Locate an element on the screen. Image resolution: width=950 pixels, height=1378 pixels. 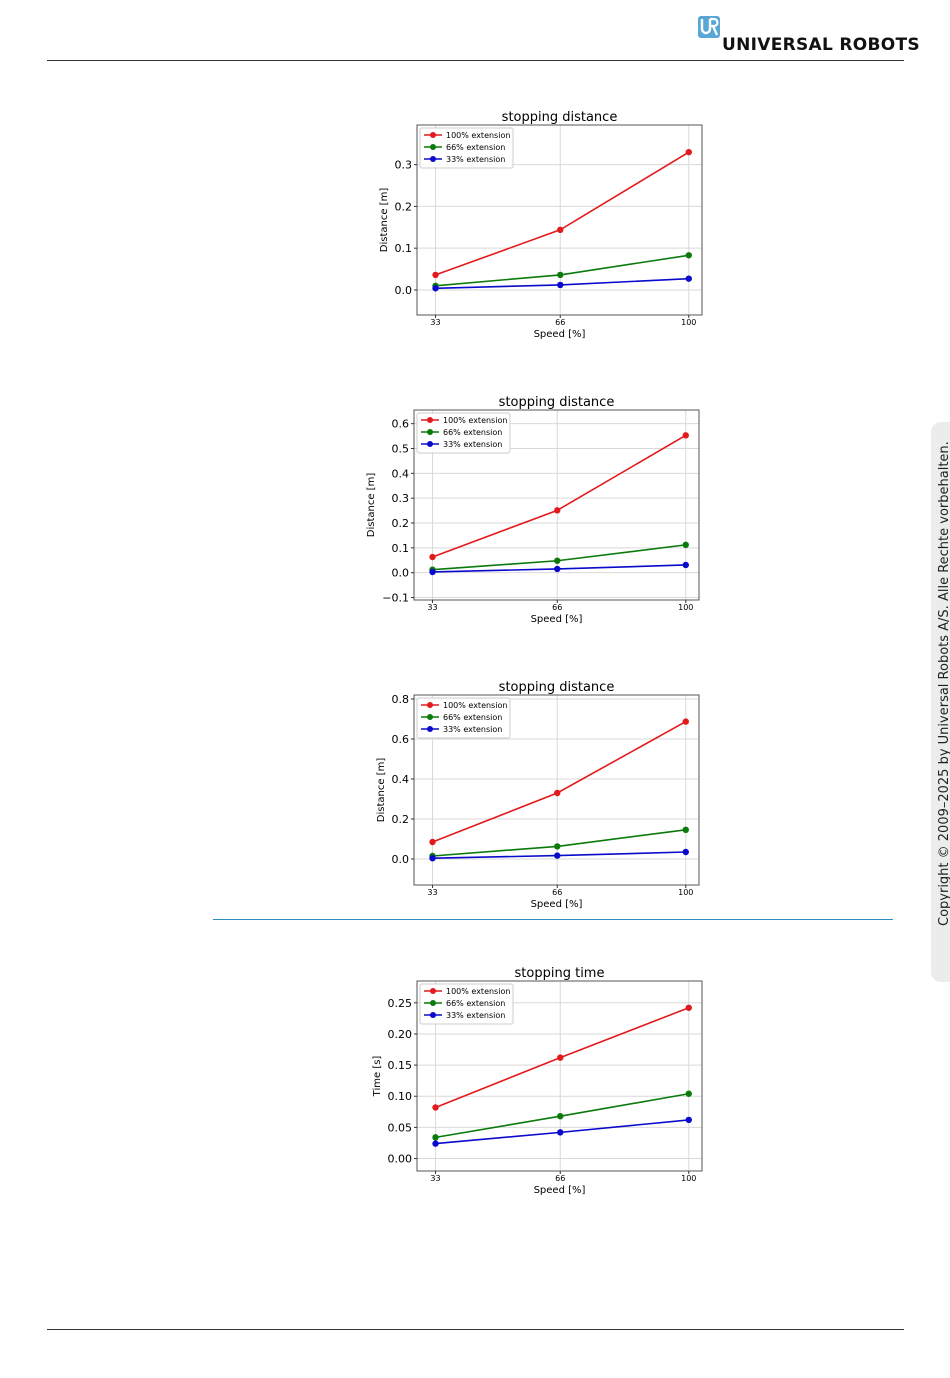
y-tick-label: 0.20 is located at coordinates (400, 1034).